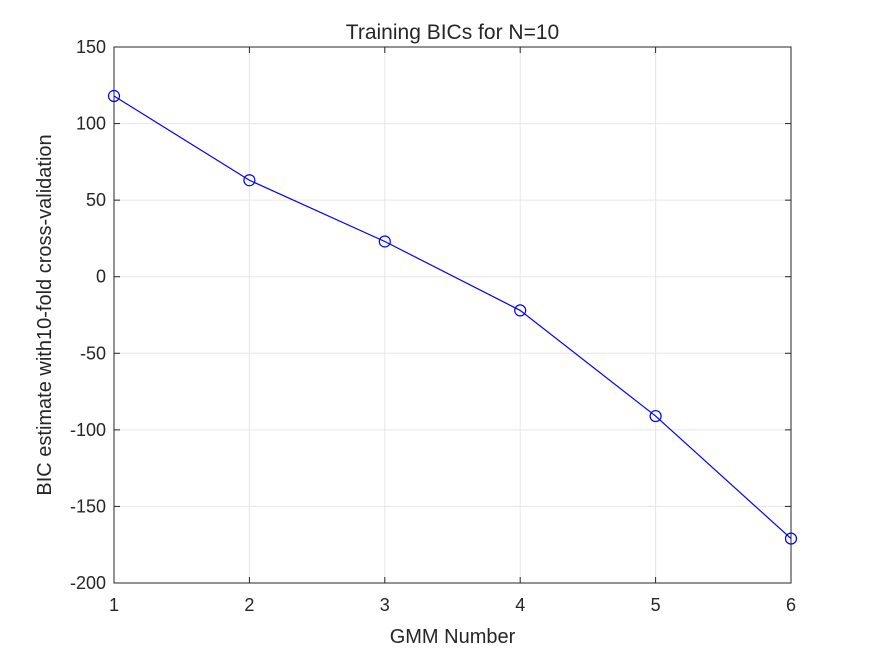 The image size is (875, 661). What do you see at coordinates (452, 605) in the screenshot?
I see `x-tick-labels: 1 2 3 4 5 6` at bounding box center [452, 605].